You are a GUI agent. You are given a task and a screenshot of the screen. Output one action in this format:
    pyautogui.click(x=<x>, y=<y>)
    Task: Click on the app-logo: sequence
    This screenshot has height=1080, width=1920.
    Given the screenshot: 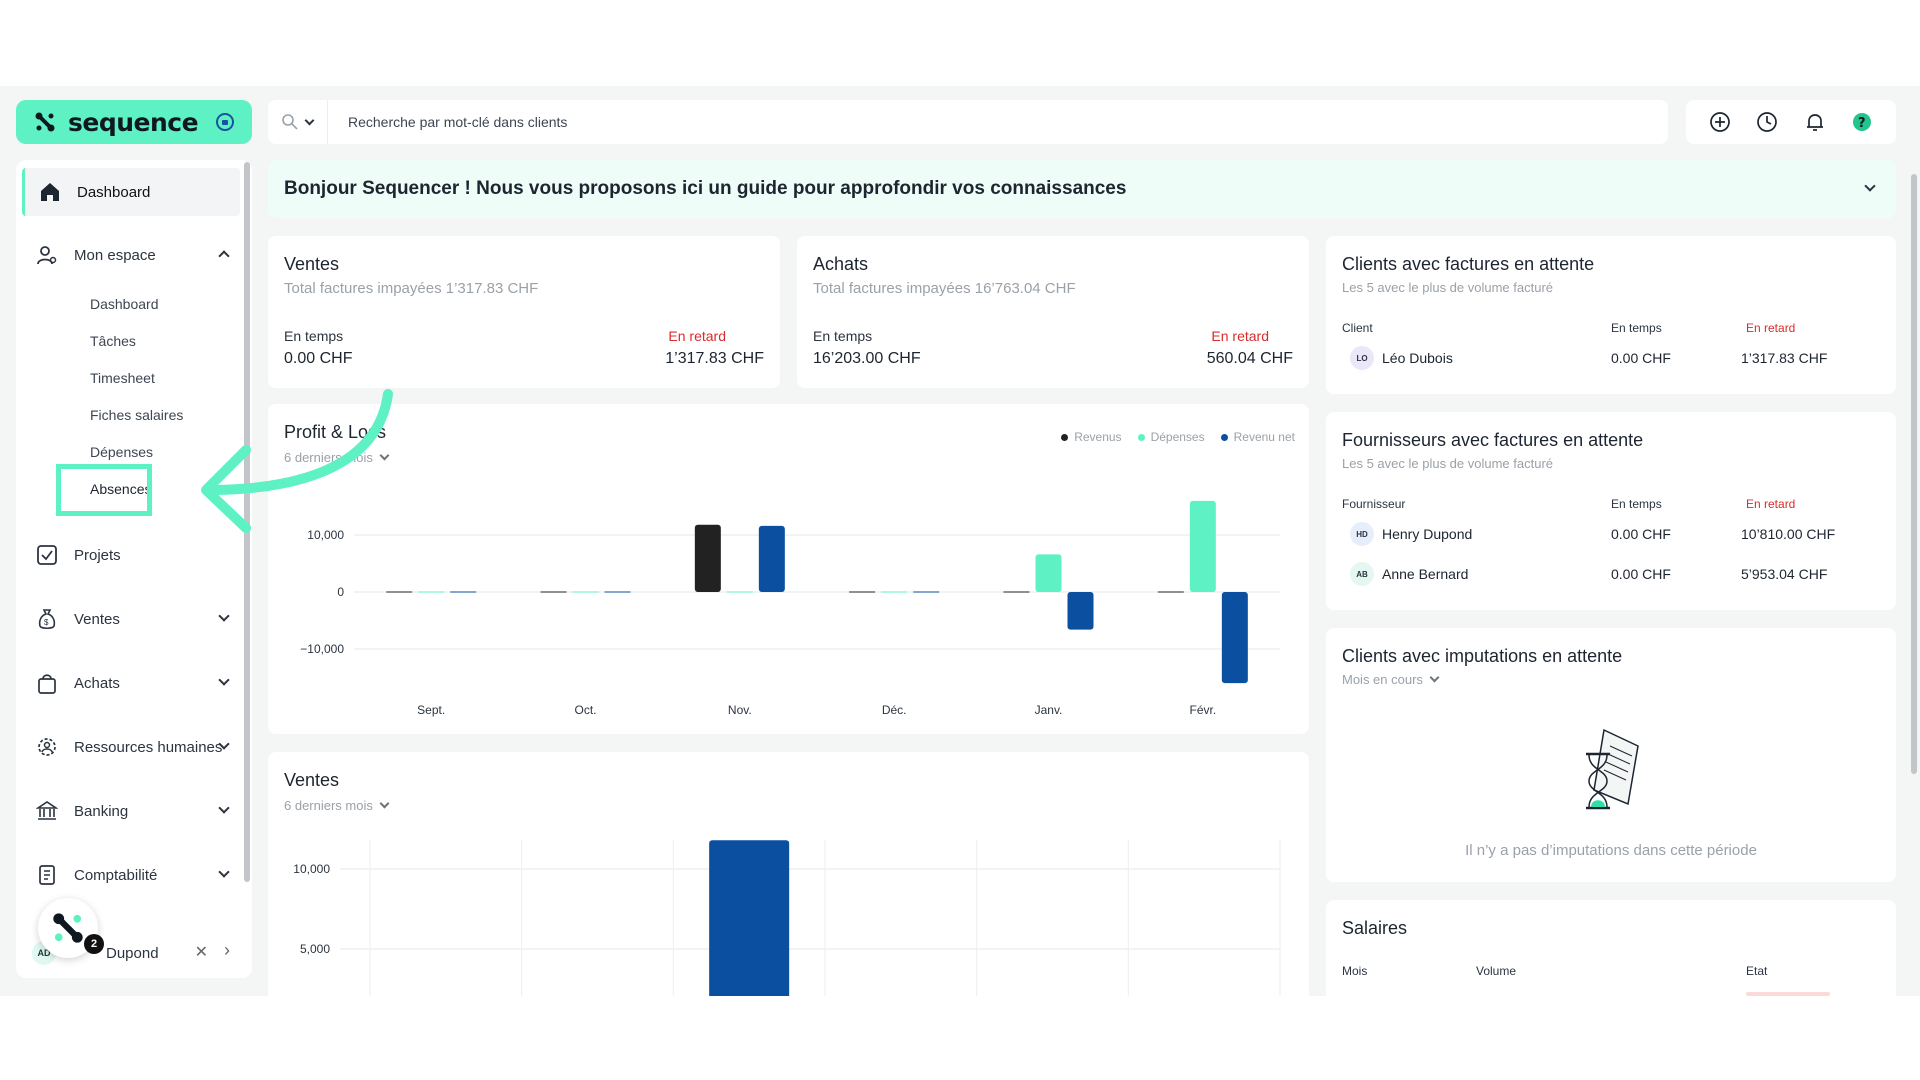 What is the action you would take?
    pyautogui.click(x=134, y=122)
    